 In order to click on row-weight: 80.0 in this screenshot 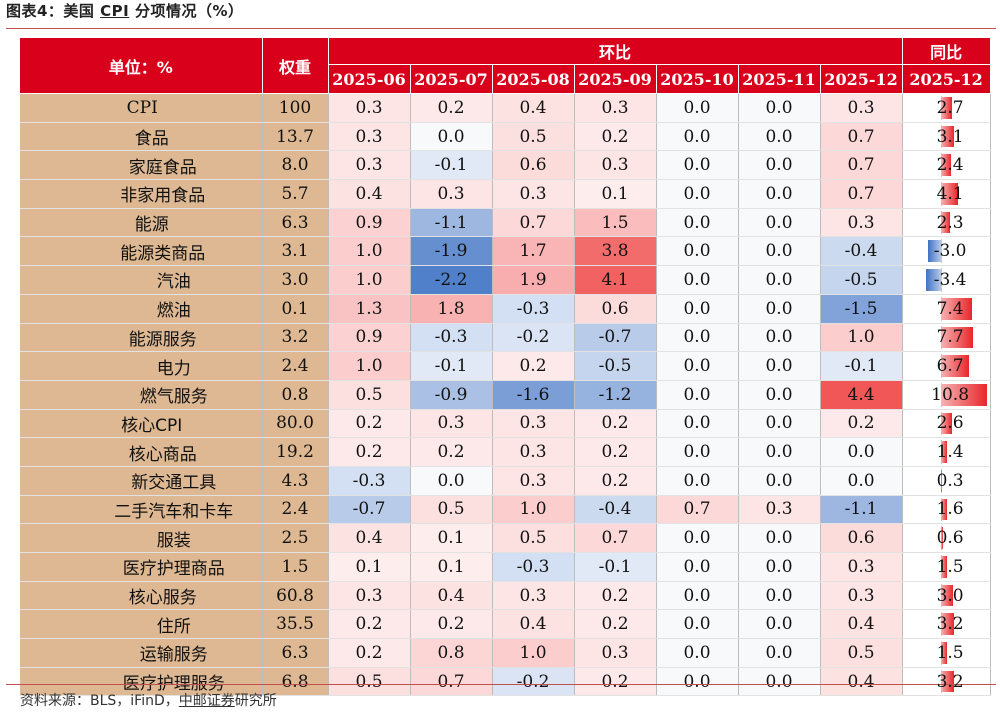, I will do `click(295, 423)`.